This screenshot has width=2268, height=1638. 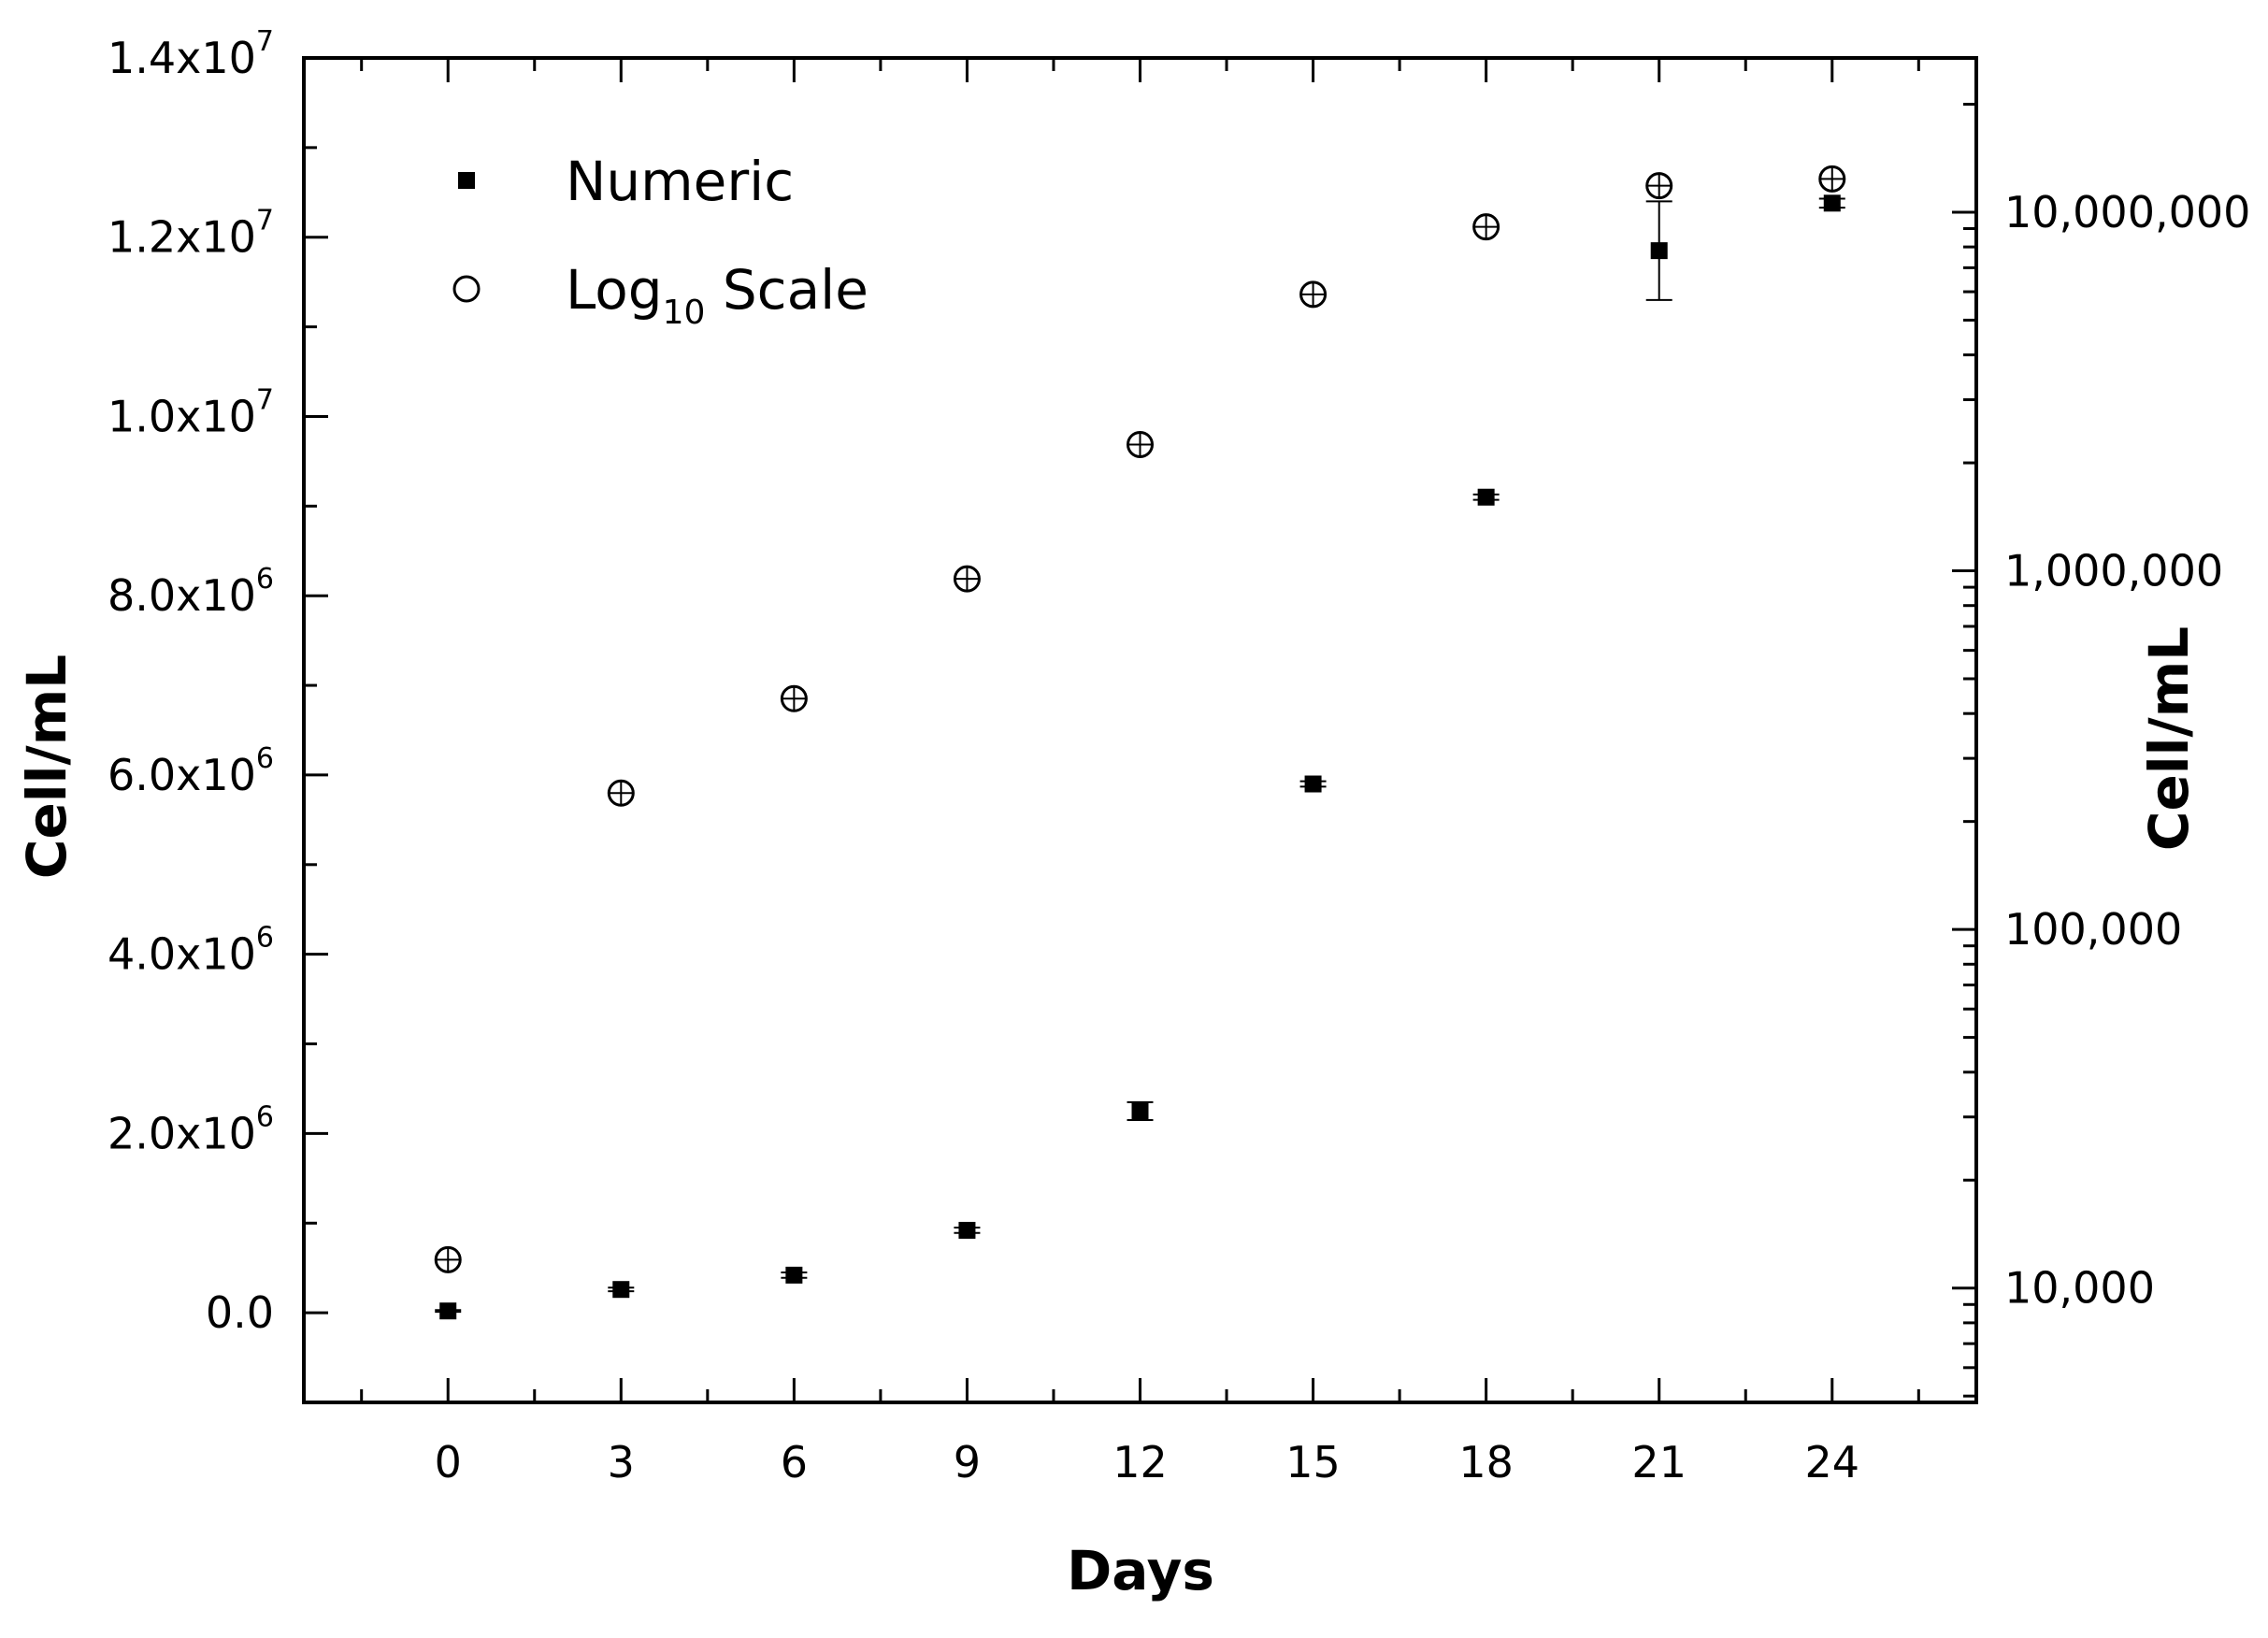 I want to click on x-tick-label: 21, so click(x=1659, y=1462).